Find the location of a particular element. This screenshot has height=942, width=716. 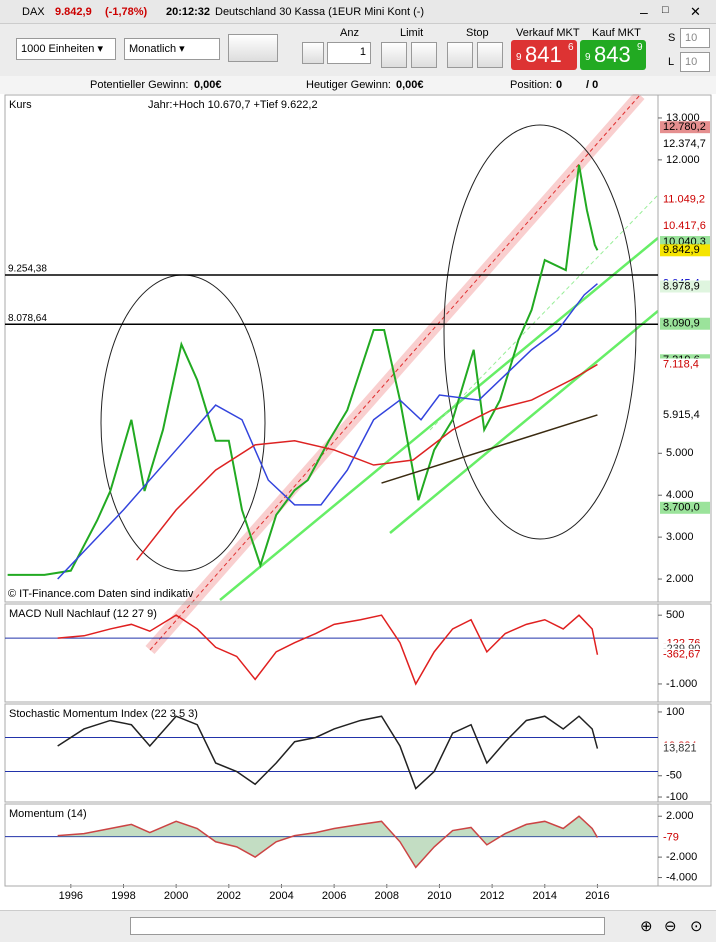

h-line-label: 9.254,38 is located at coordinates (27, 269).